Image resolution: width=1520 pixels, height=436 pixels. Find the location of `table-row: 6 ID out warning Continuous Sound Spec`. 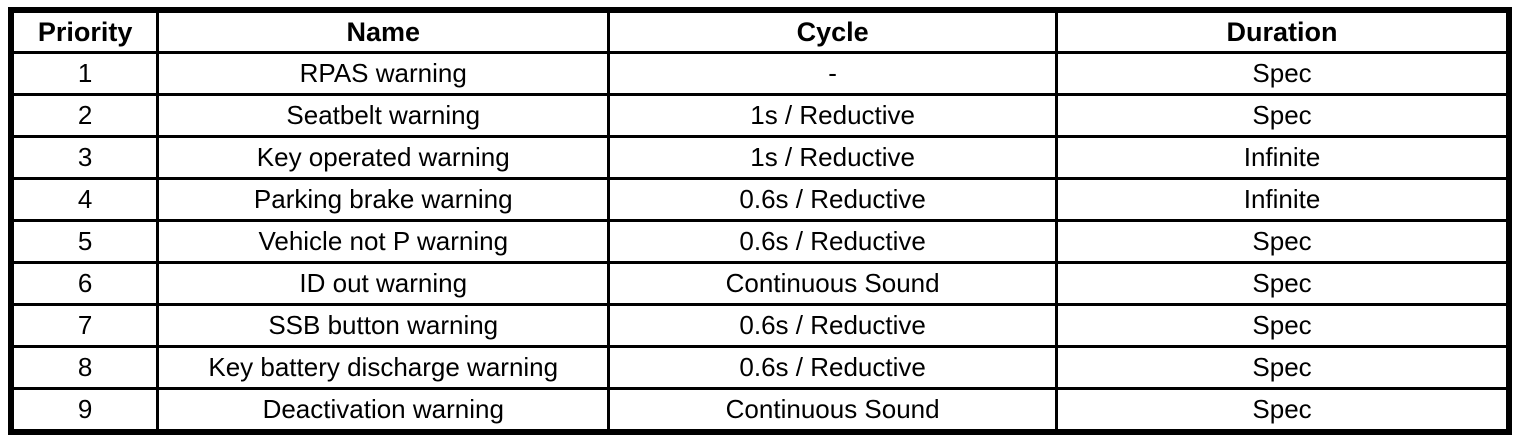

table-row: 6 ID out warning Continuous Sound Spec is located at coordinates (760, 283).